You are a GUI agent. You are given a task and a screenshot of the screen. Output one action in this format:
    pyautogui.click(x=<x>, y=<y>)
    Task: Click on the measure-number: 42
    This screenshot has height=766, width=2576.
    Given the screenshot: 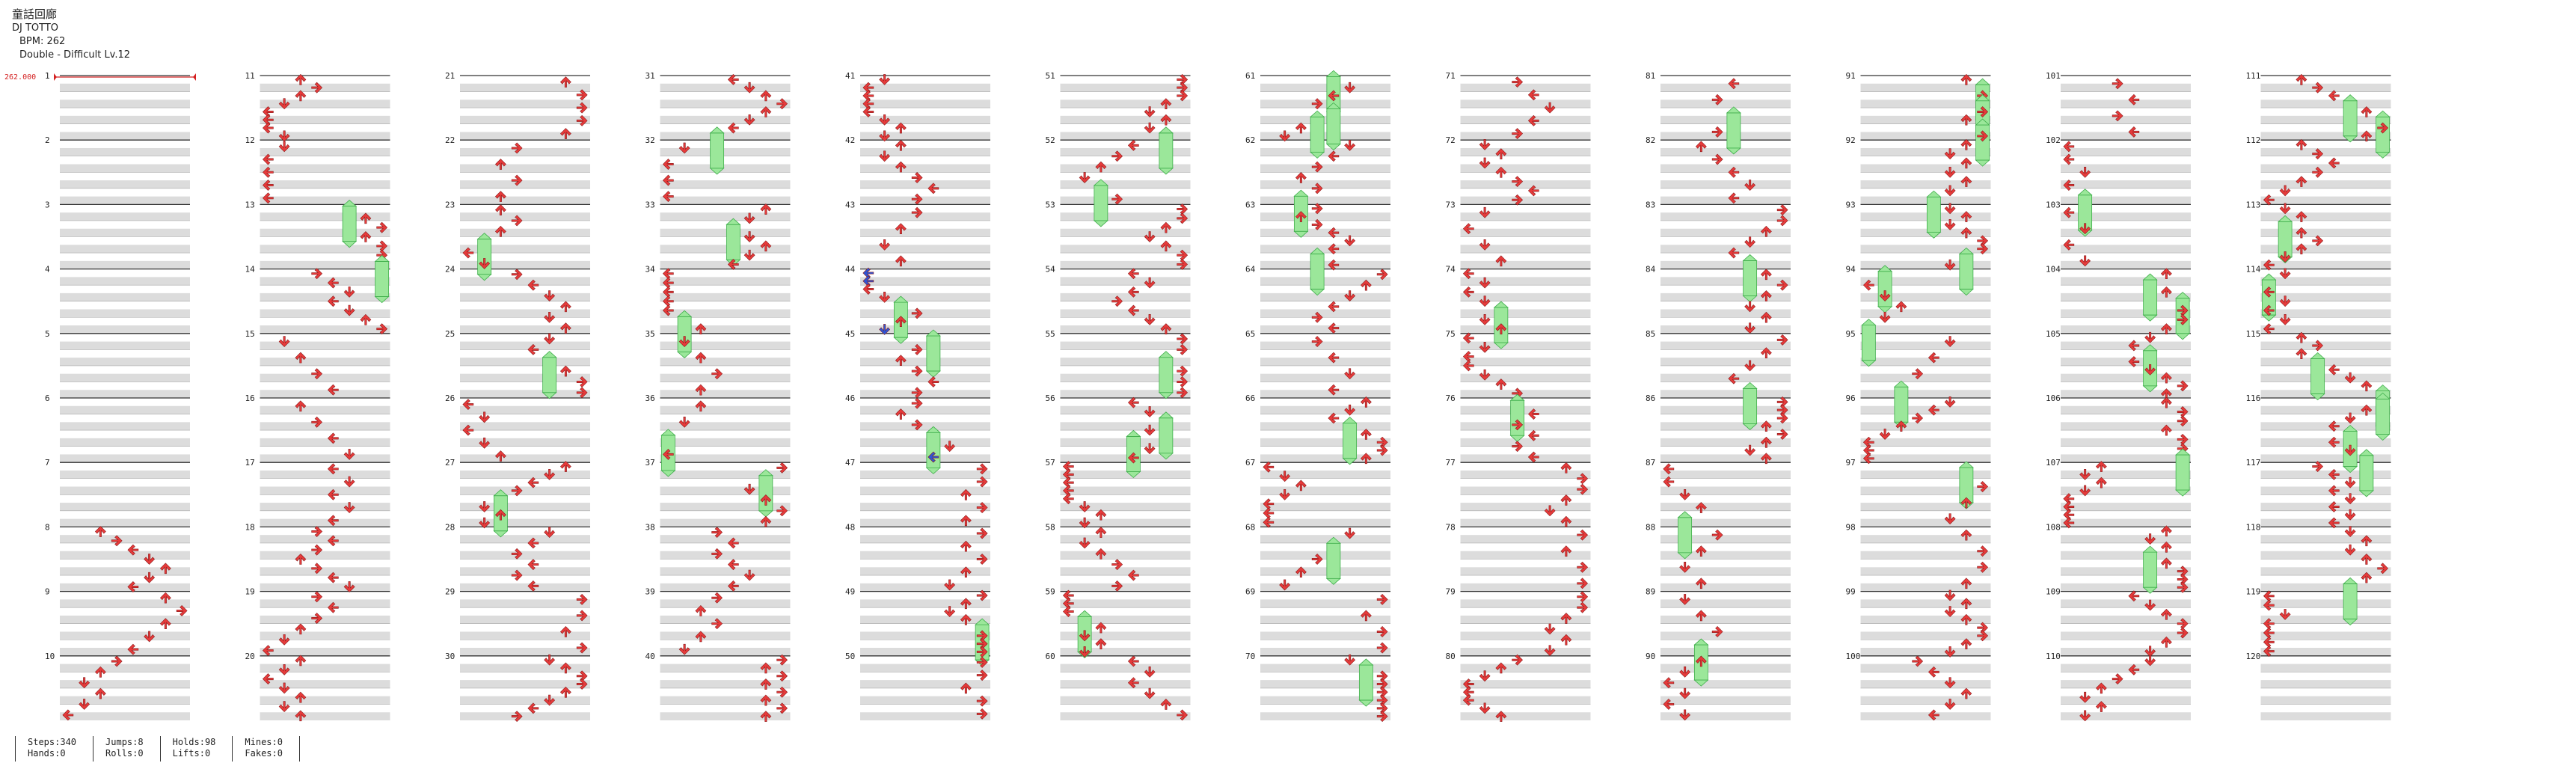 What is the action you would take?
    pyautogui.click(x=850, y=140)
    